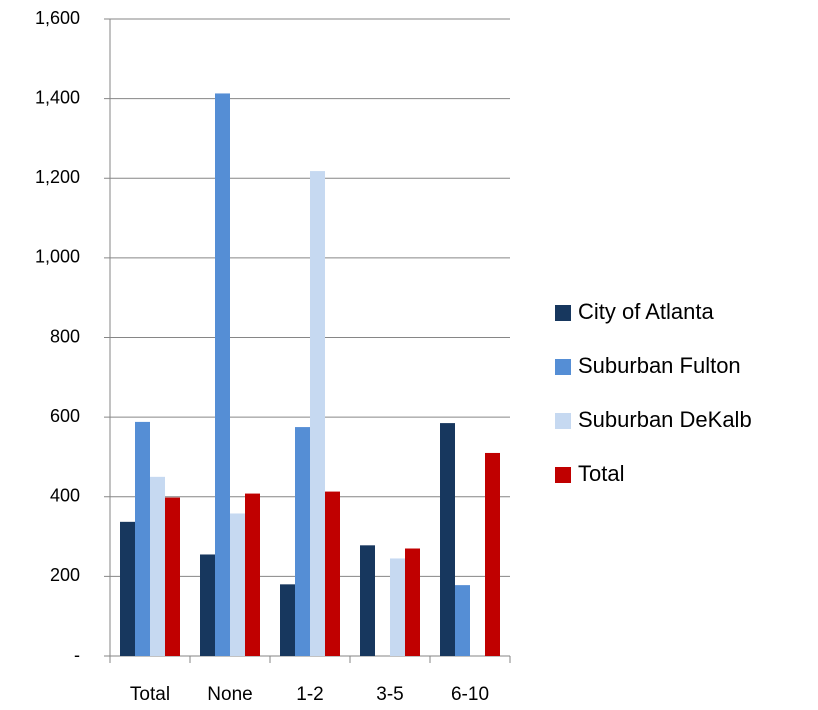 The width and height of the screenshot is (818, 710). I want to click on legend-label: Suburban DeKalb, so click(665, 419).